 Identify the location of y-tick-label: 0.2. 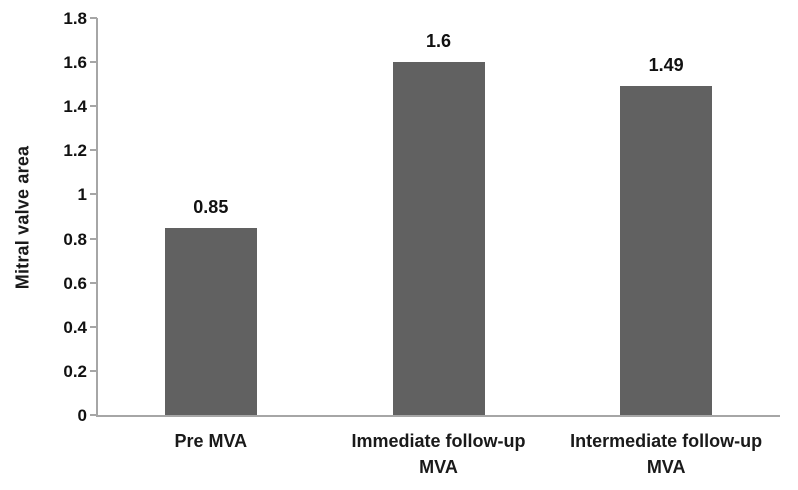
(75, 371).